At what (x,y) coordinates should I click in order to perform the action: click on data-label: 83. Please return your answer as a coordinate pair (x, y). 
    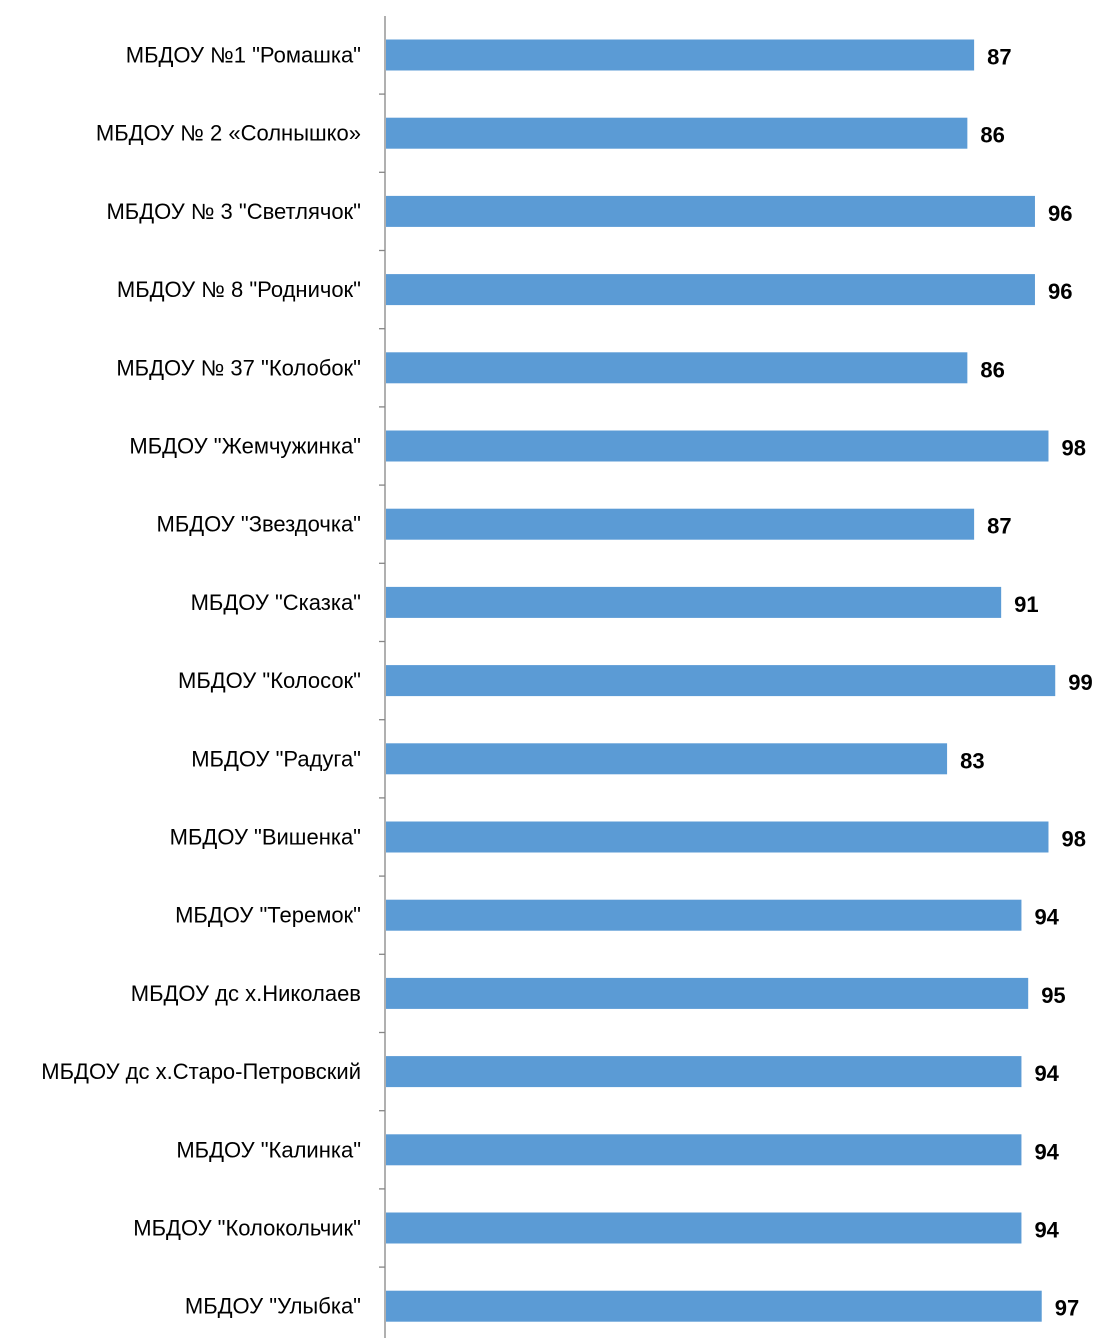
    Looking at the image, I should click on (972, 760).